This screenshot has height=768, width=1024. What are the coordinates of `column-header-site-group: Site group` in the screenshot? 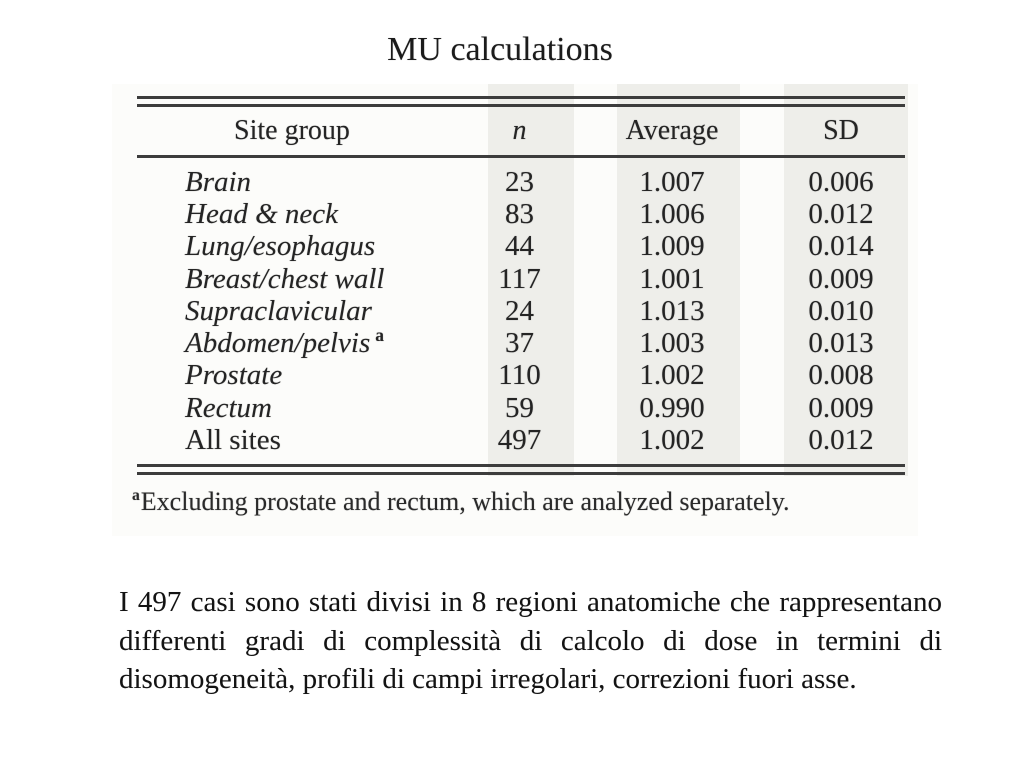 It's located at (292, 130).